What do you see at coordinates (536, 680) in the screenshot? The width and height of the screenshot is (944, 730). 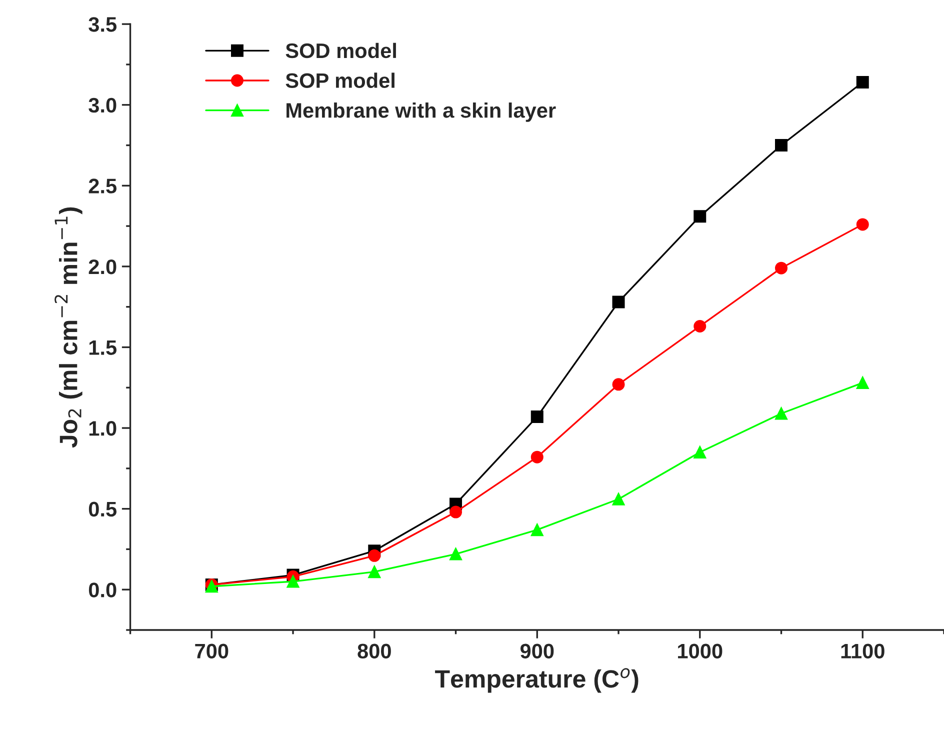 I see `x-axis-title: Temperature (C$^{o}$)` at bounding box center [536, 680].